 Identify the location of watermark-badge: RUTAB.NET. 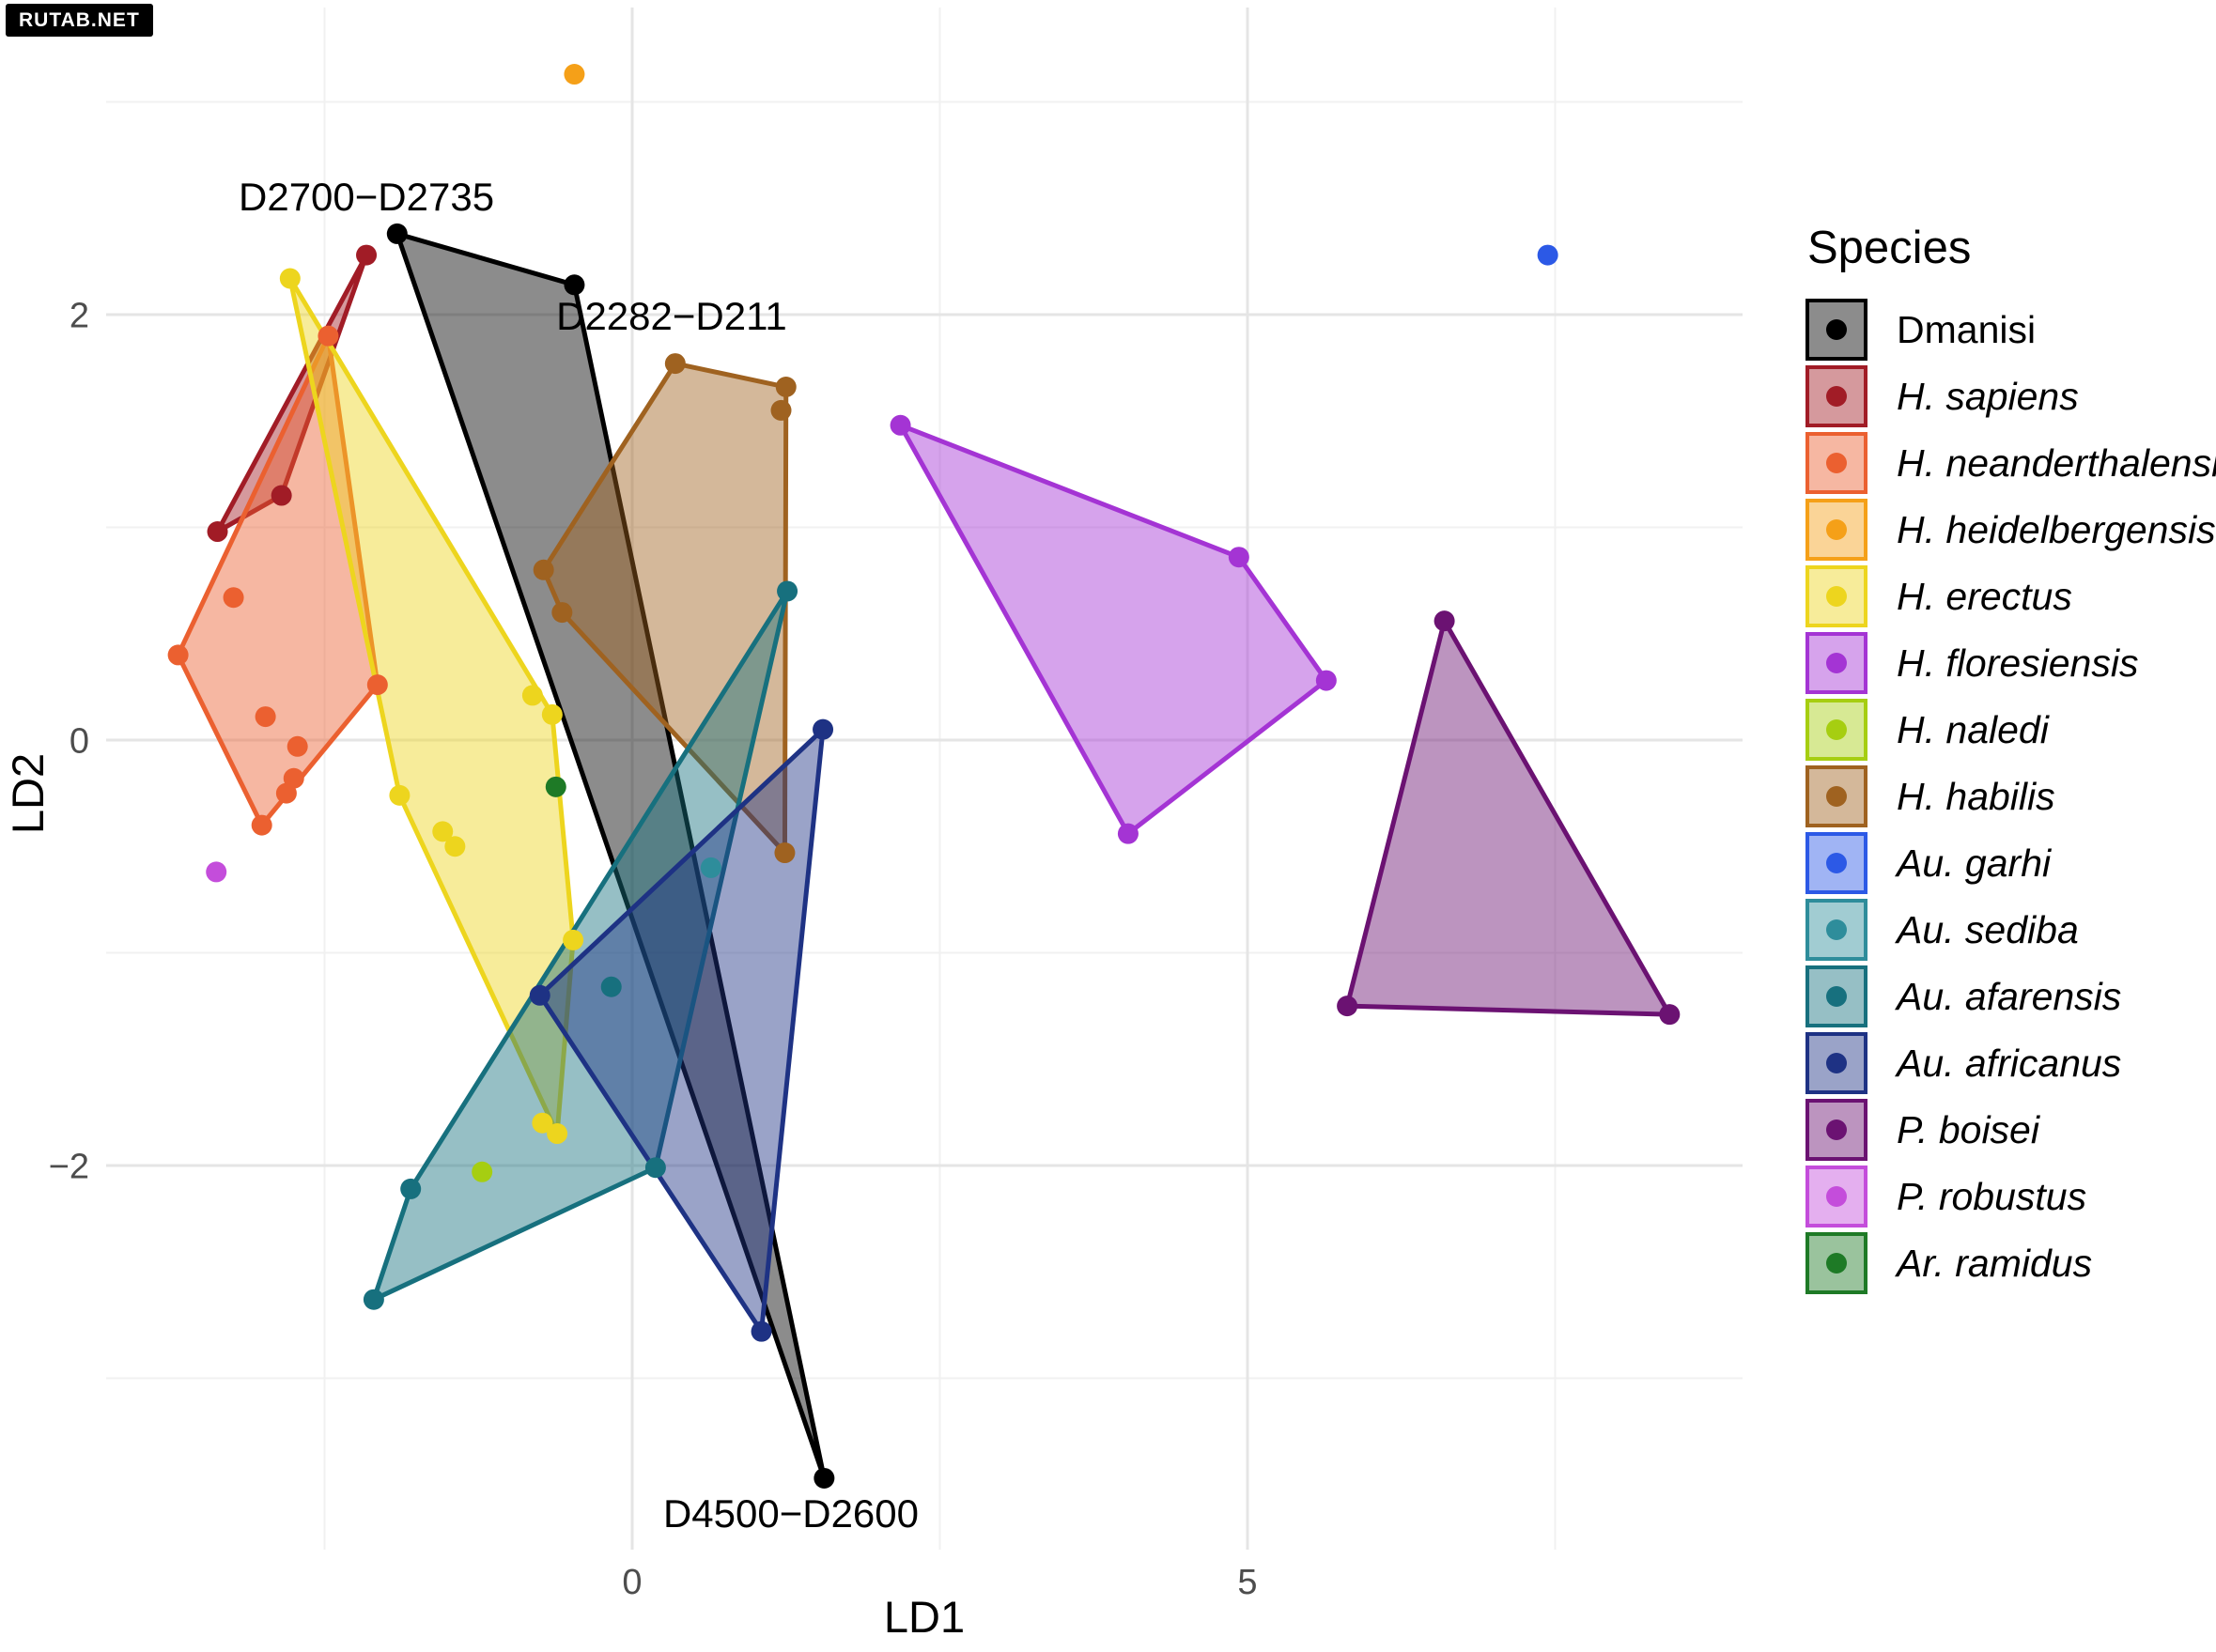
(79, 20).